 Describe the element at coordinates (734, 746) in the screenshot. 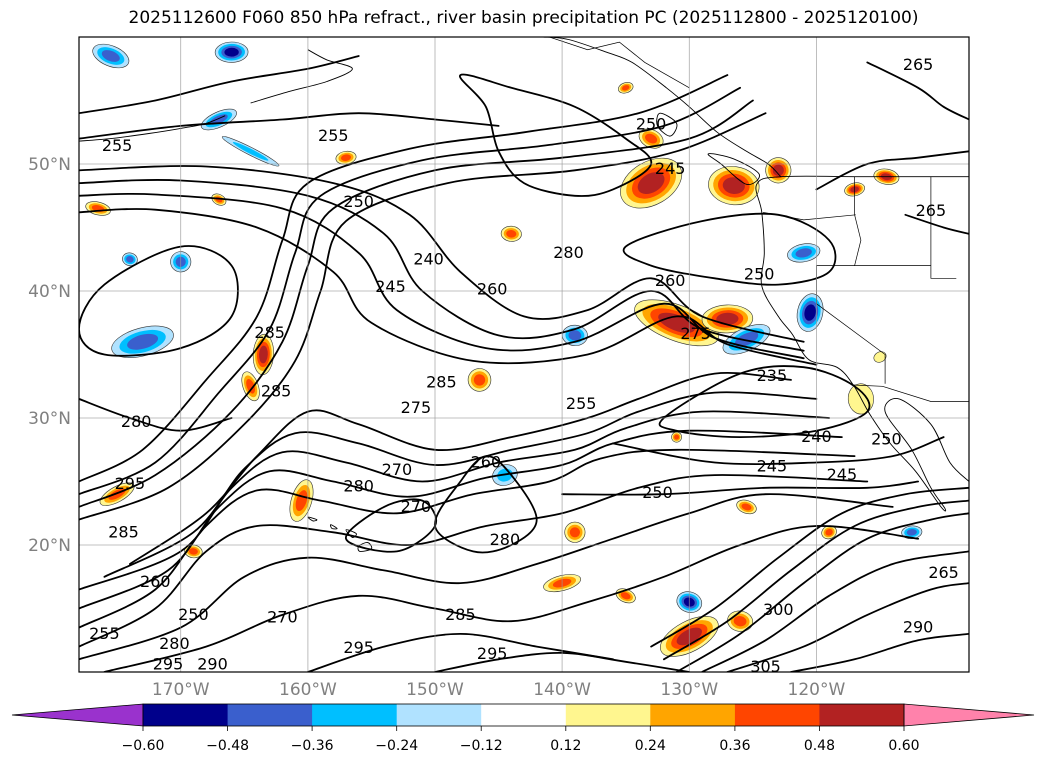

I see `colorbar-tick-label: 0.36` at that location.